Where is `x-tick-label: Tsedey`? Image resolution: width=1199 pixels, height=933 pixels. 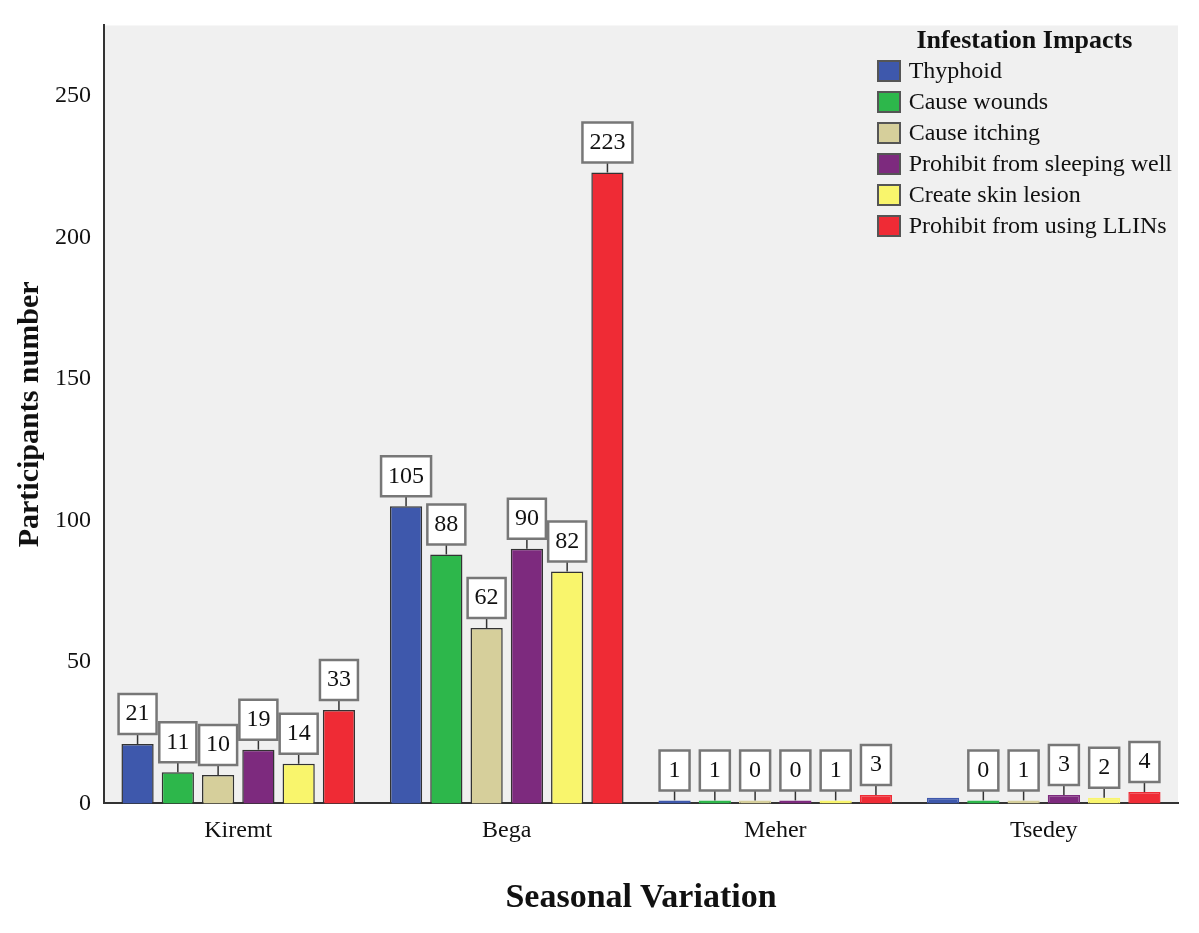
x-tick-label: Tsedey is located at coordinates (1043, 829).